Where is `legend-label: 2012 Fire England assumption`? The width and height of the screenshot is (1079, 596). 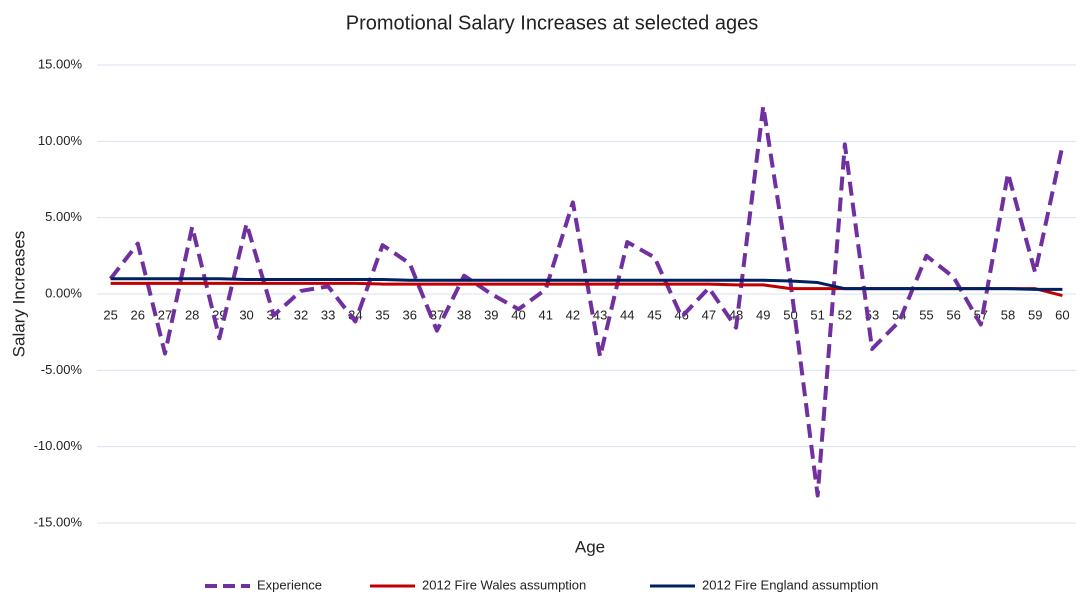 legend-label: 2012 Fire England assumption is located at coordinates (790, 584).